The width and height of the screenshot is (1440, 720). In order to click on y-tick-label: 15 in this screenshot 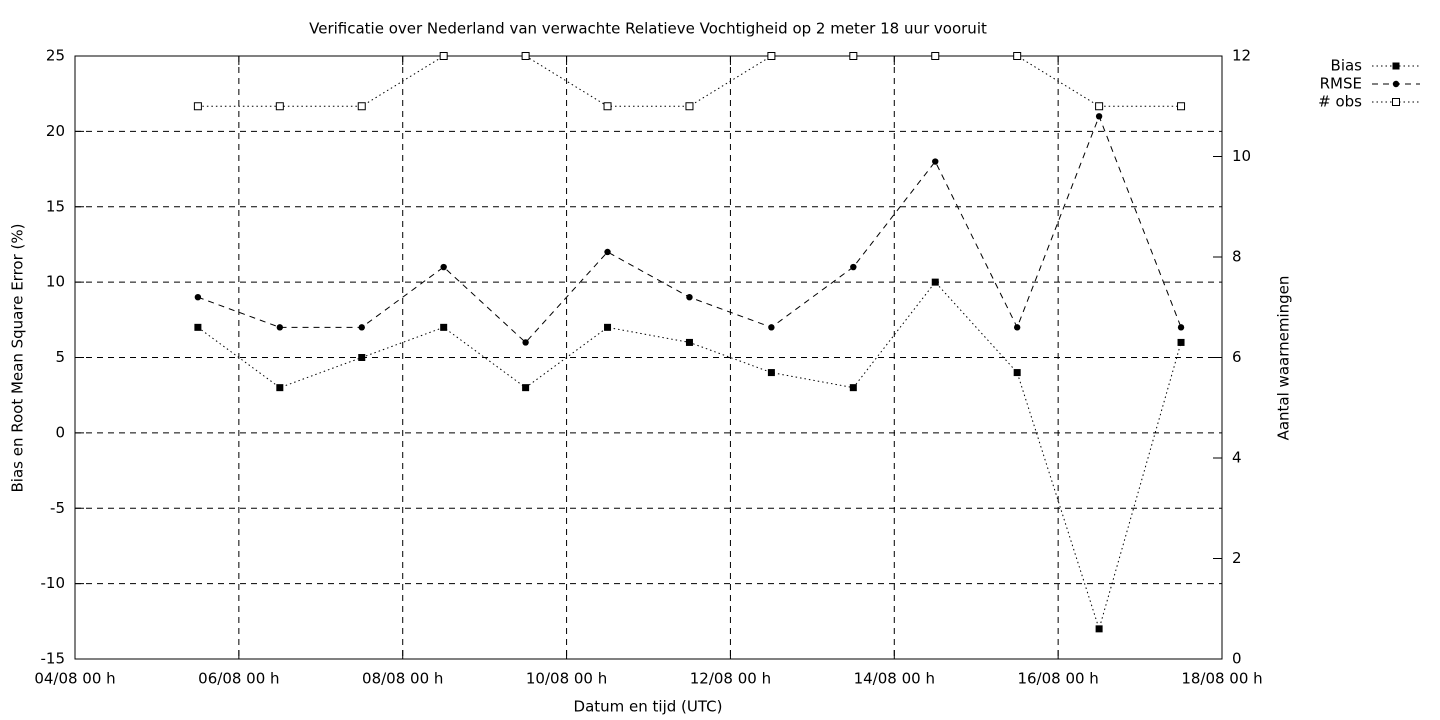, I will do `click(55, 206)`.